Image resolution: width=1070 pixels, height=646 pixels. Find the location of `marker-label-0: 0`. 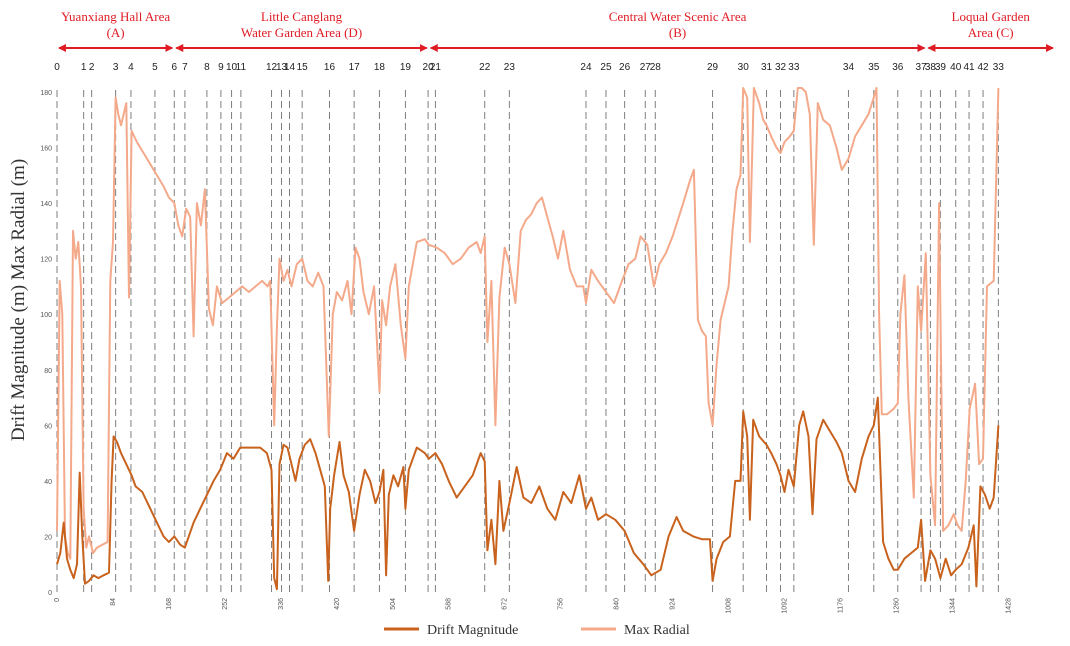

marker-label-0: 0 is located at coordinates (57, 67).